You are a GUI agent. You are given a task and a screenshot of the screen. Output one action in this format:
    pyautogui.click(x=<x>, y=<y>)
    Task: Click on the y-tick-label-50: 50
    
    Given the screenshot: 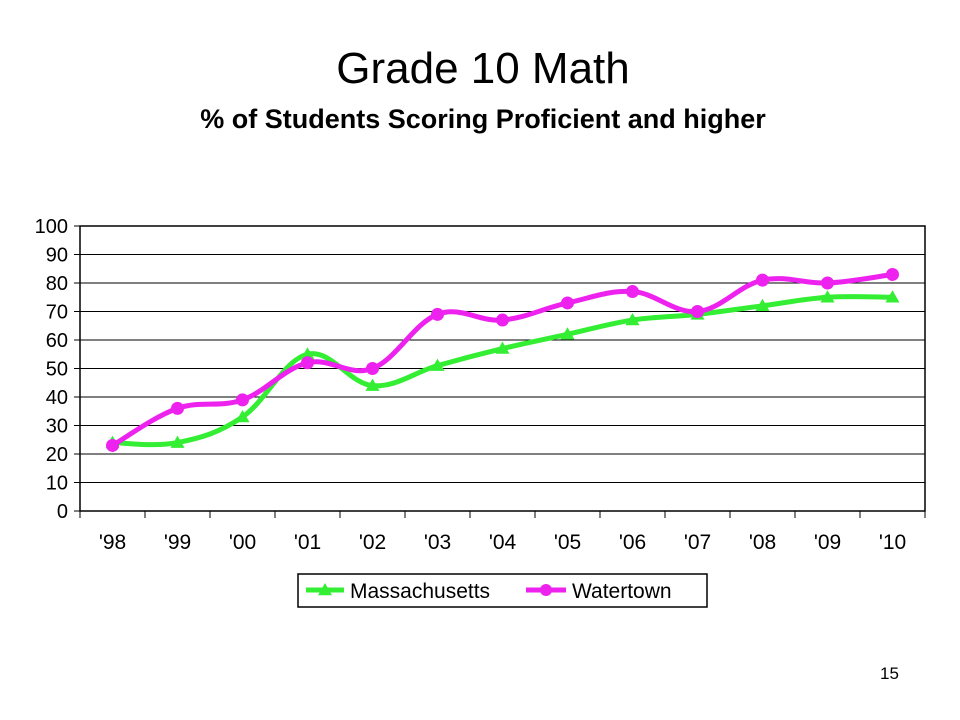 What is the action you would take?
    pyautogui.click(x=57, y=370)
    